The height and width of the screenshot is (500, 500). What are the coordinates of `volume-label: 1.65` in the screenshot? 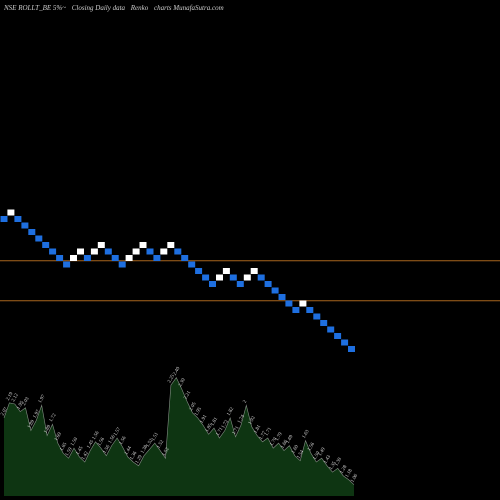 It's located at (64, 447).